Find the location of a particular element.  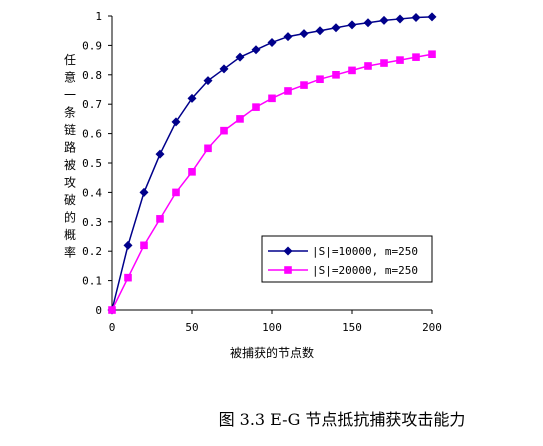

y-tick-label: 0.4 is located at coordinates (92, 192).